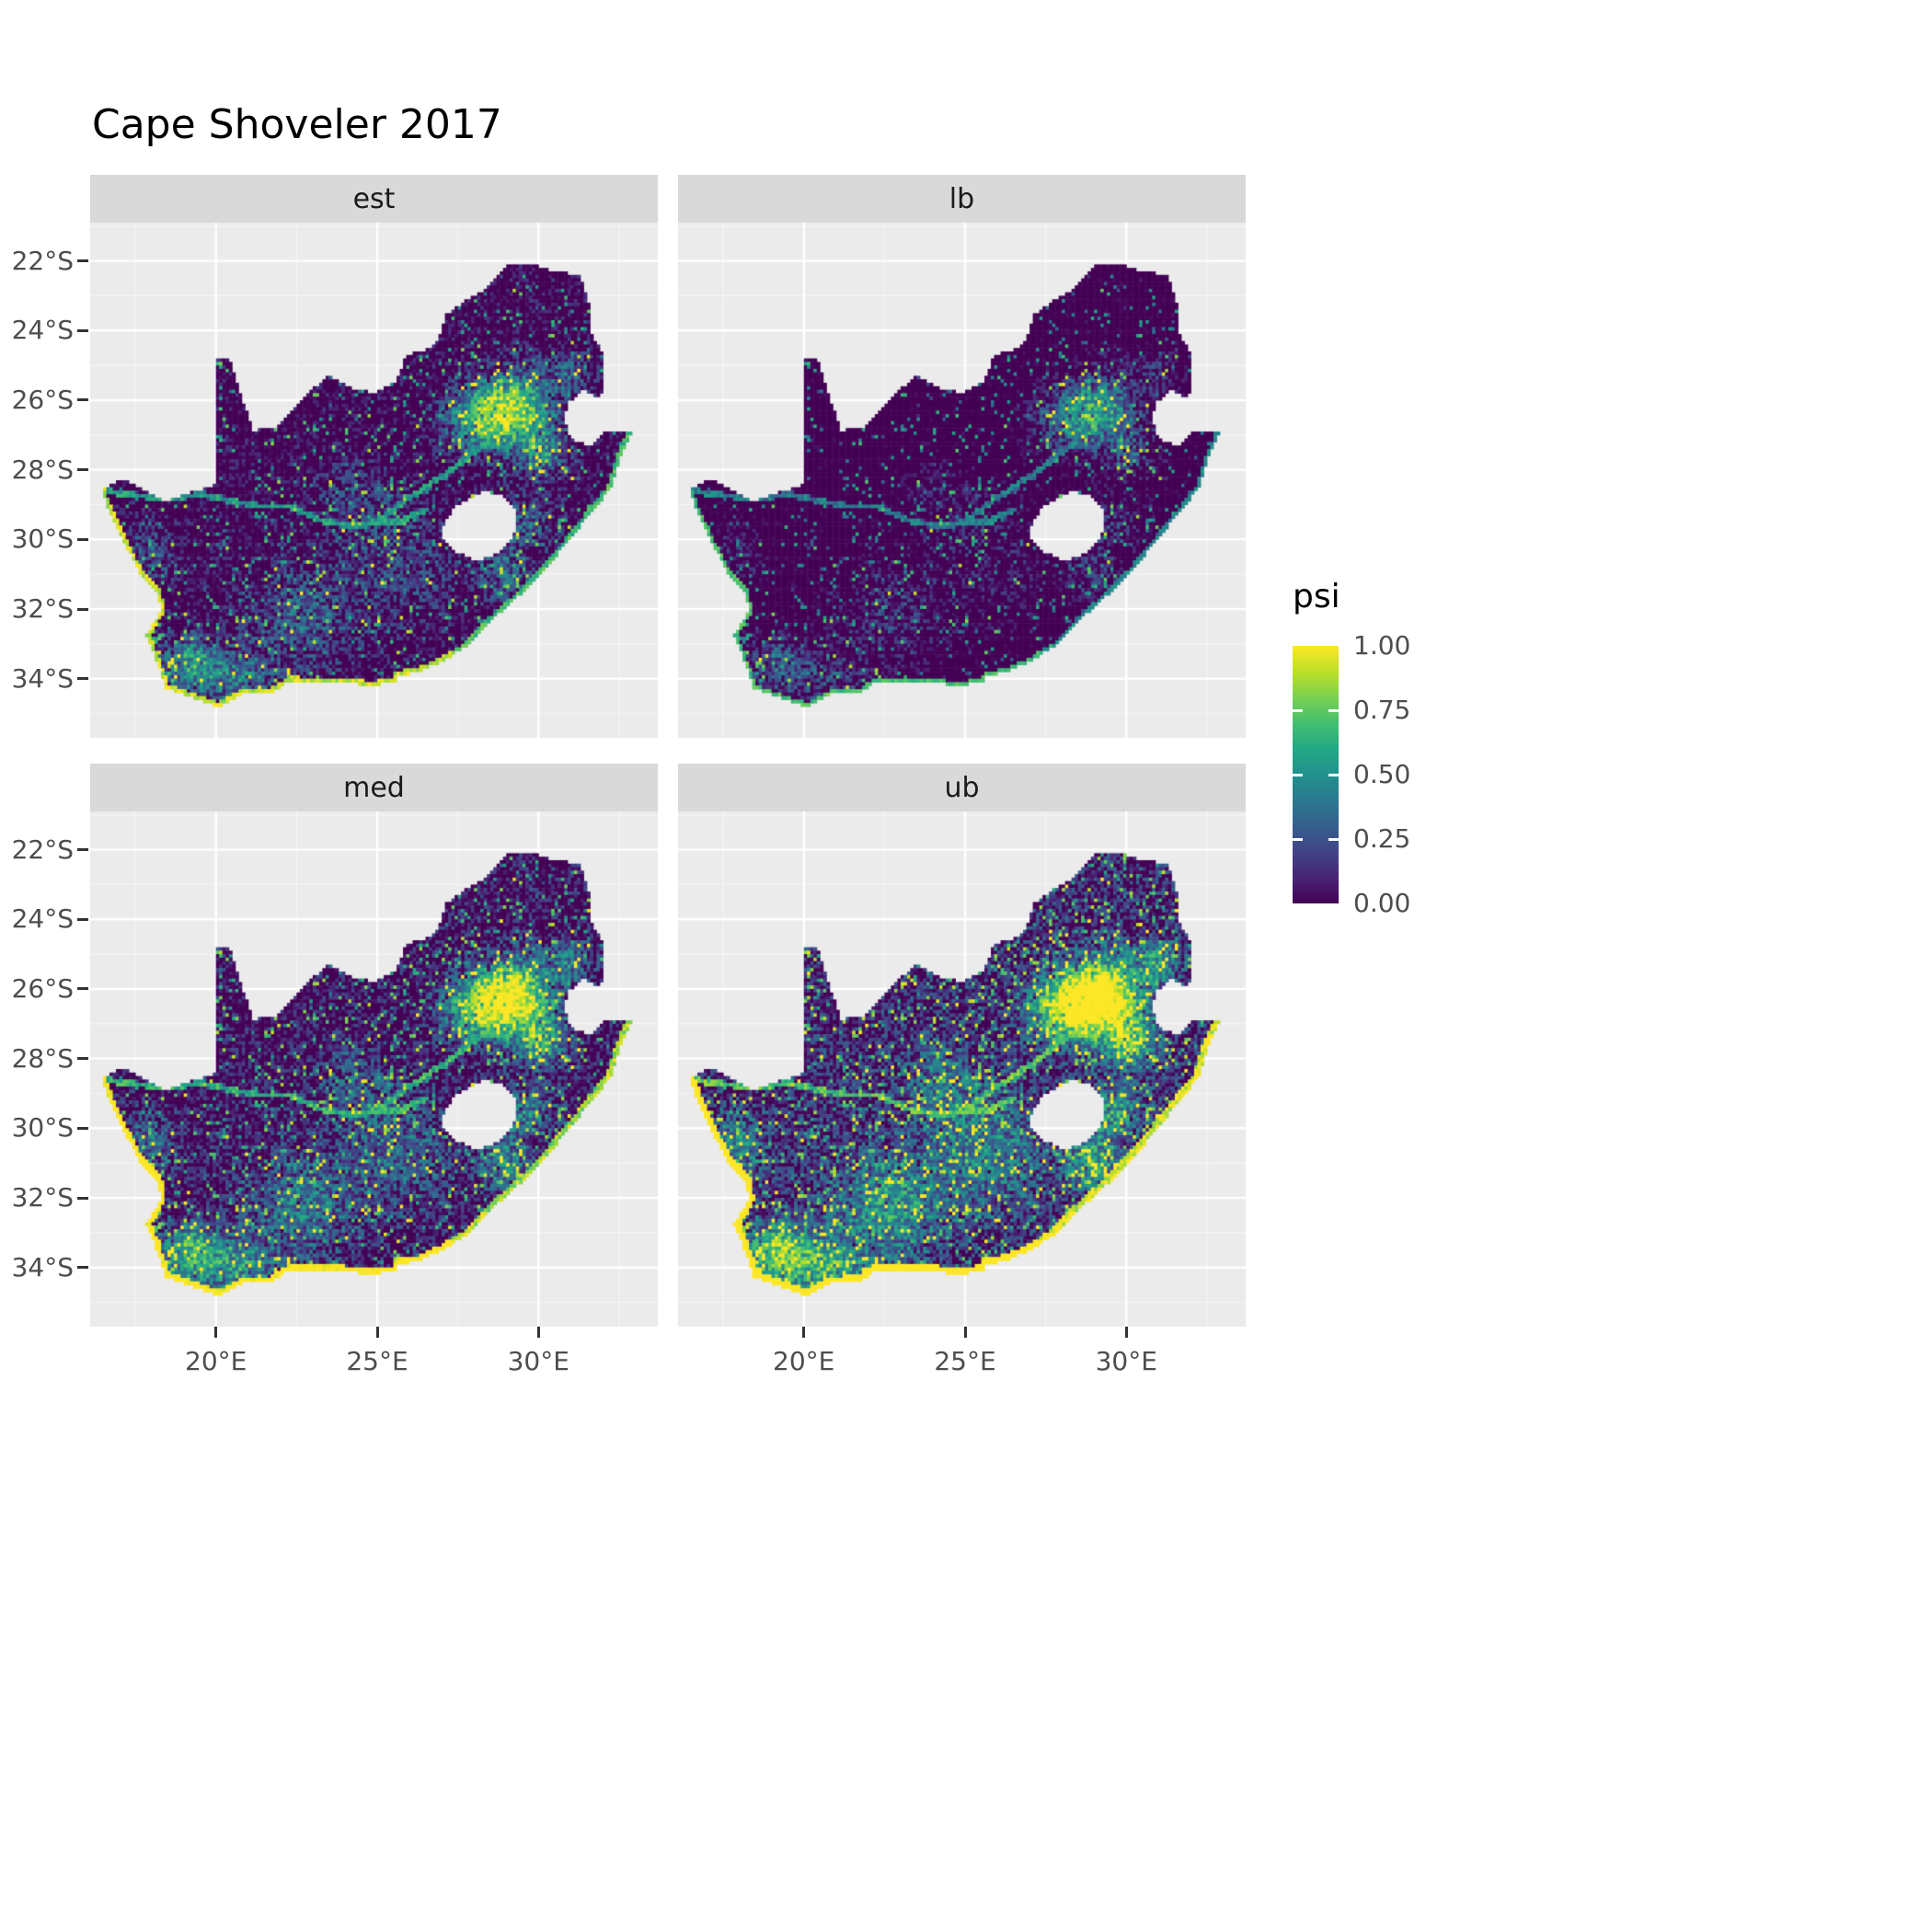 The image size is (1932, 1932). I want to click on facet-strip-label: ub, so click(962, 787).